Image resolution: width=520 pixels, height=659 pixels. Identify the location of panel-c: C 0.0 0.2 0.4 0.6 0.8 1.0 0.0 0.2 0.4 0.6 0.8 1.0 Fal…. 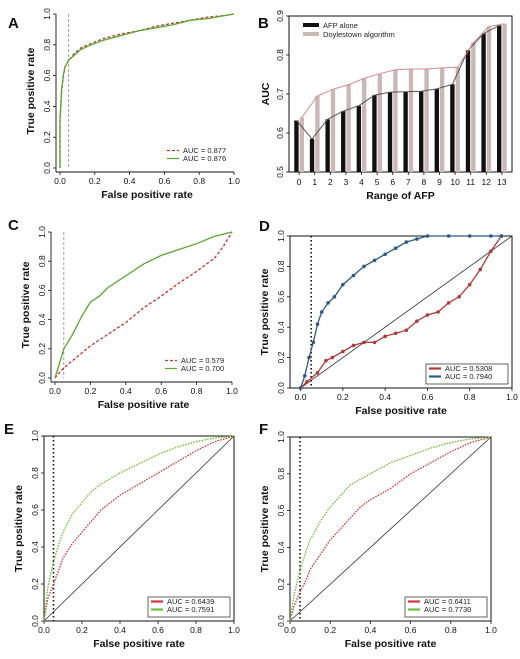
(123, 314).